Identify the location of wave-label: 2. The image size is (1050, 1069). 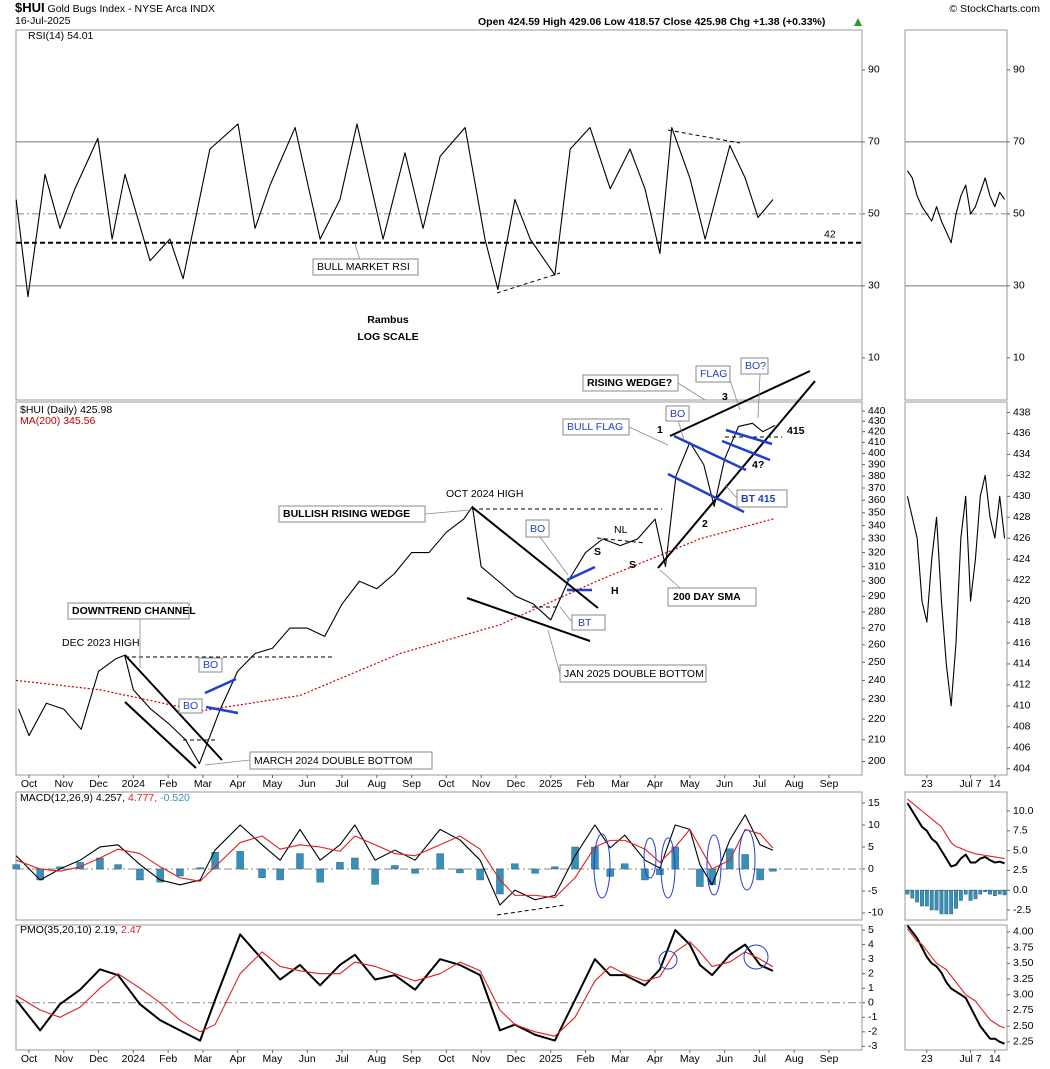
(705, 524).